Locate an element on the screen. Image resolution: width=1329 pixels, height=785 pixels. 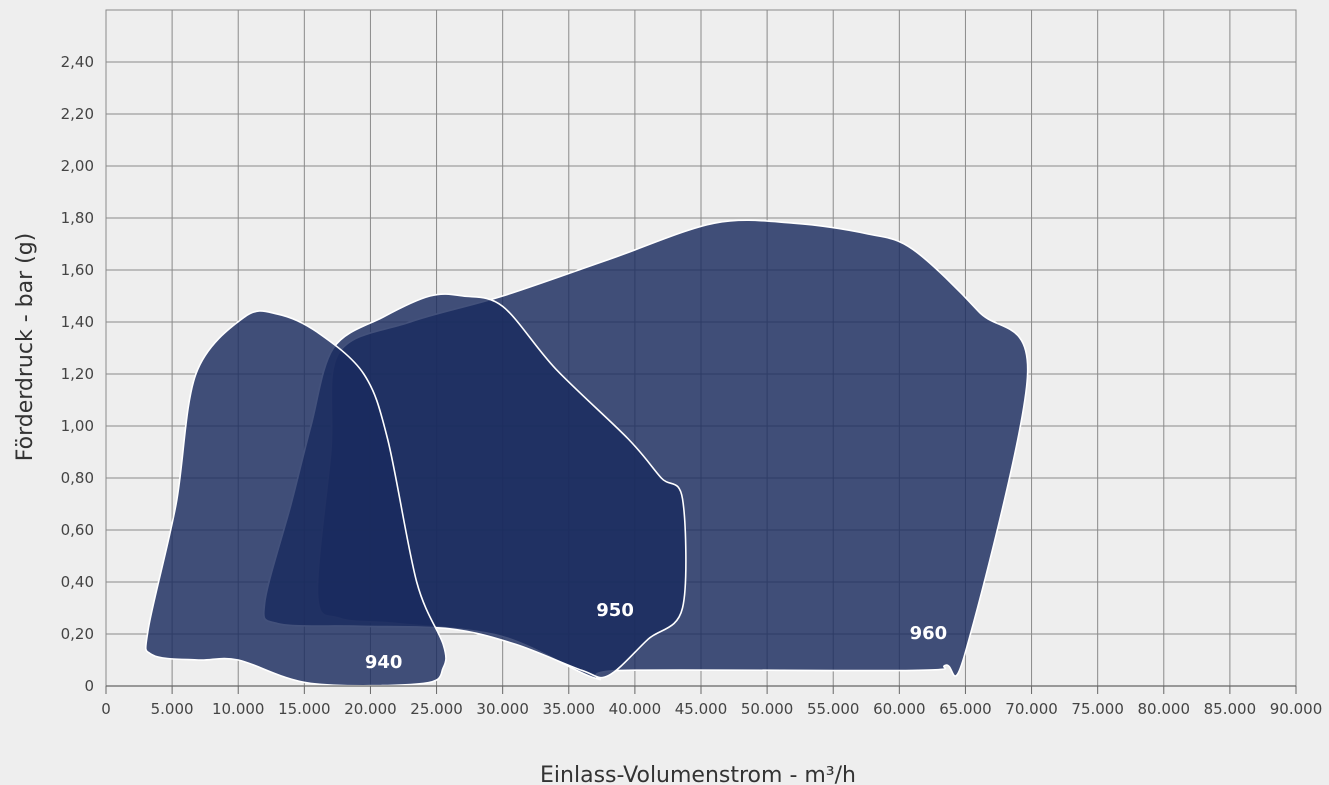
x-tick-label: 35.000 is located at coordinates (569, 709).